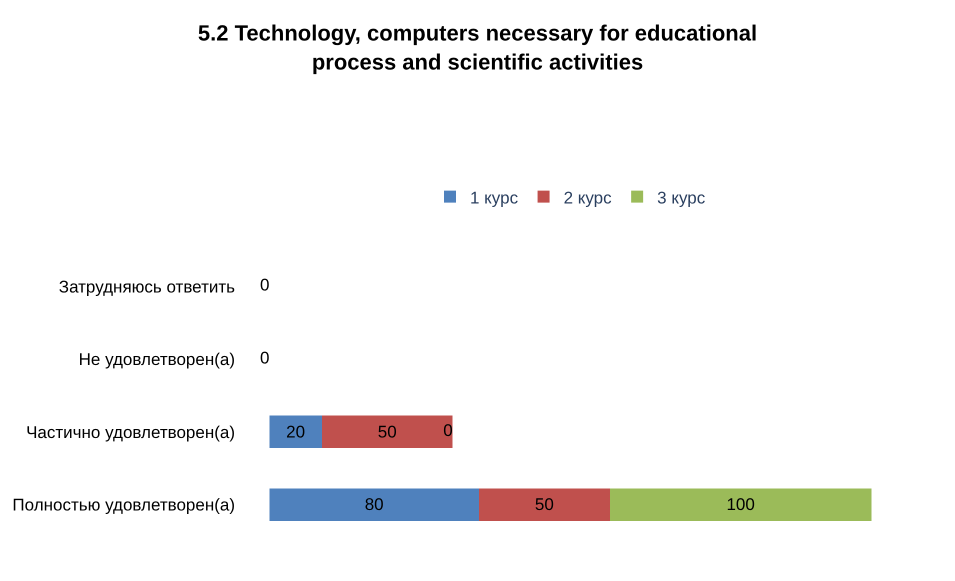 This screenshot has height=581, width=955. What do you see at coordinates (130, 432) in the screenshot?
I see `y-tick-label: Частично удовлетворен(а)` at bounding box center [130, 432].